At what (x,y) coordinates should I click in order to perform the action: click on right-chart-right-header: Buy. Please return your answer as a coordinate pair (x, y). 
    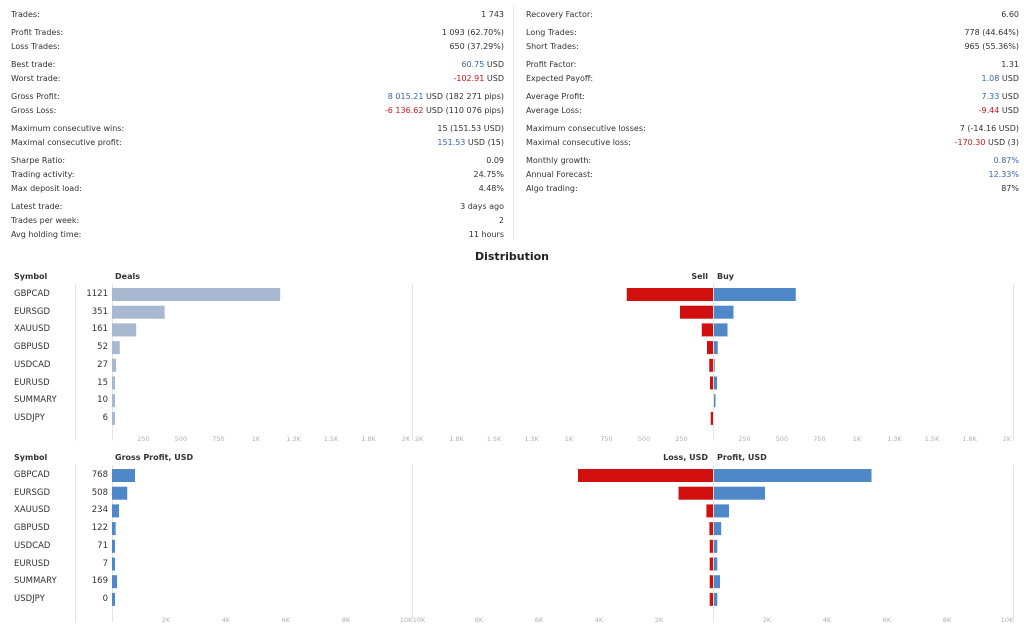
    Looking at the image, I should click on (726, 276).